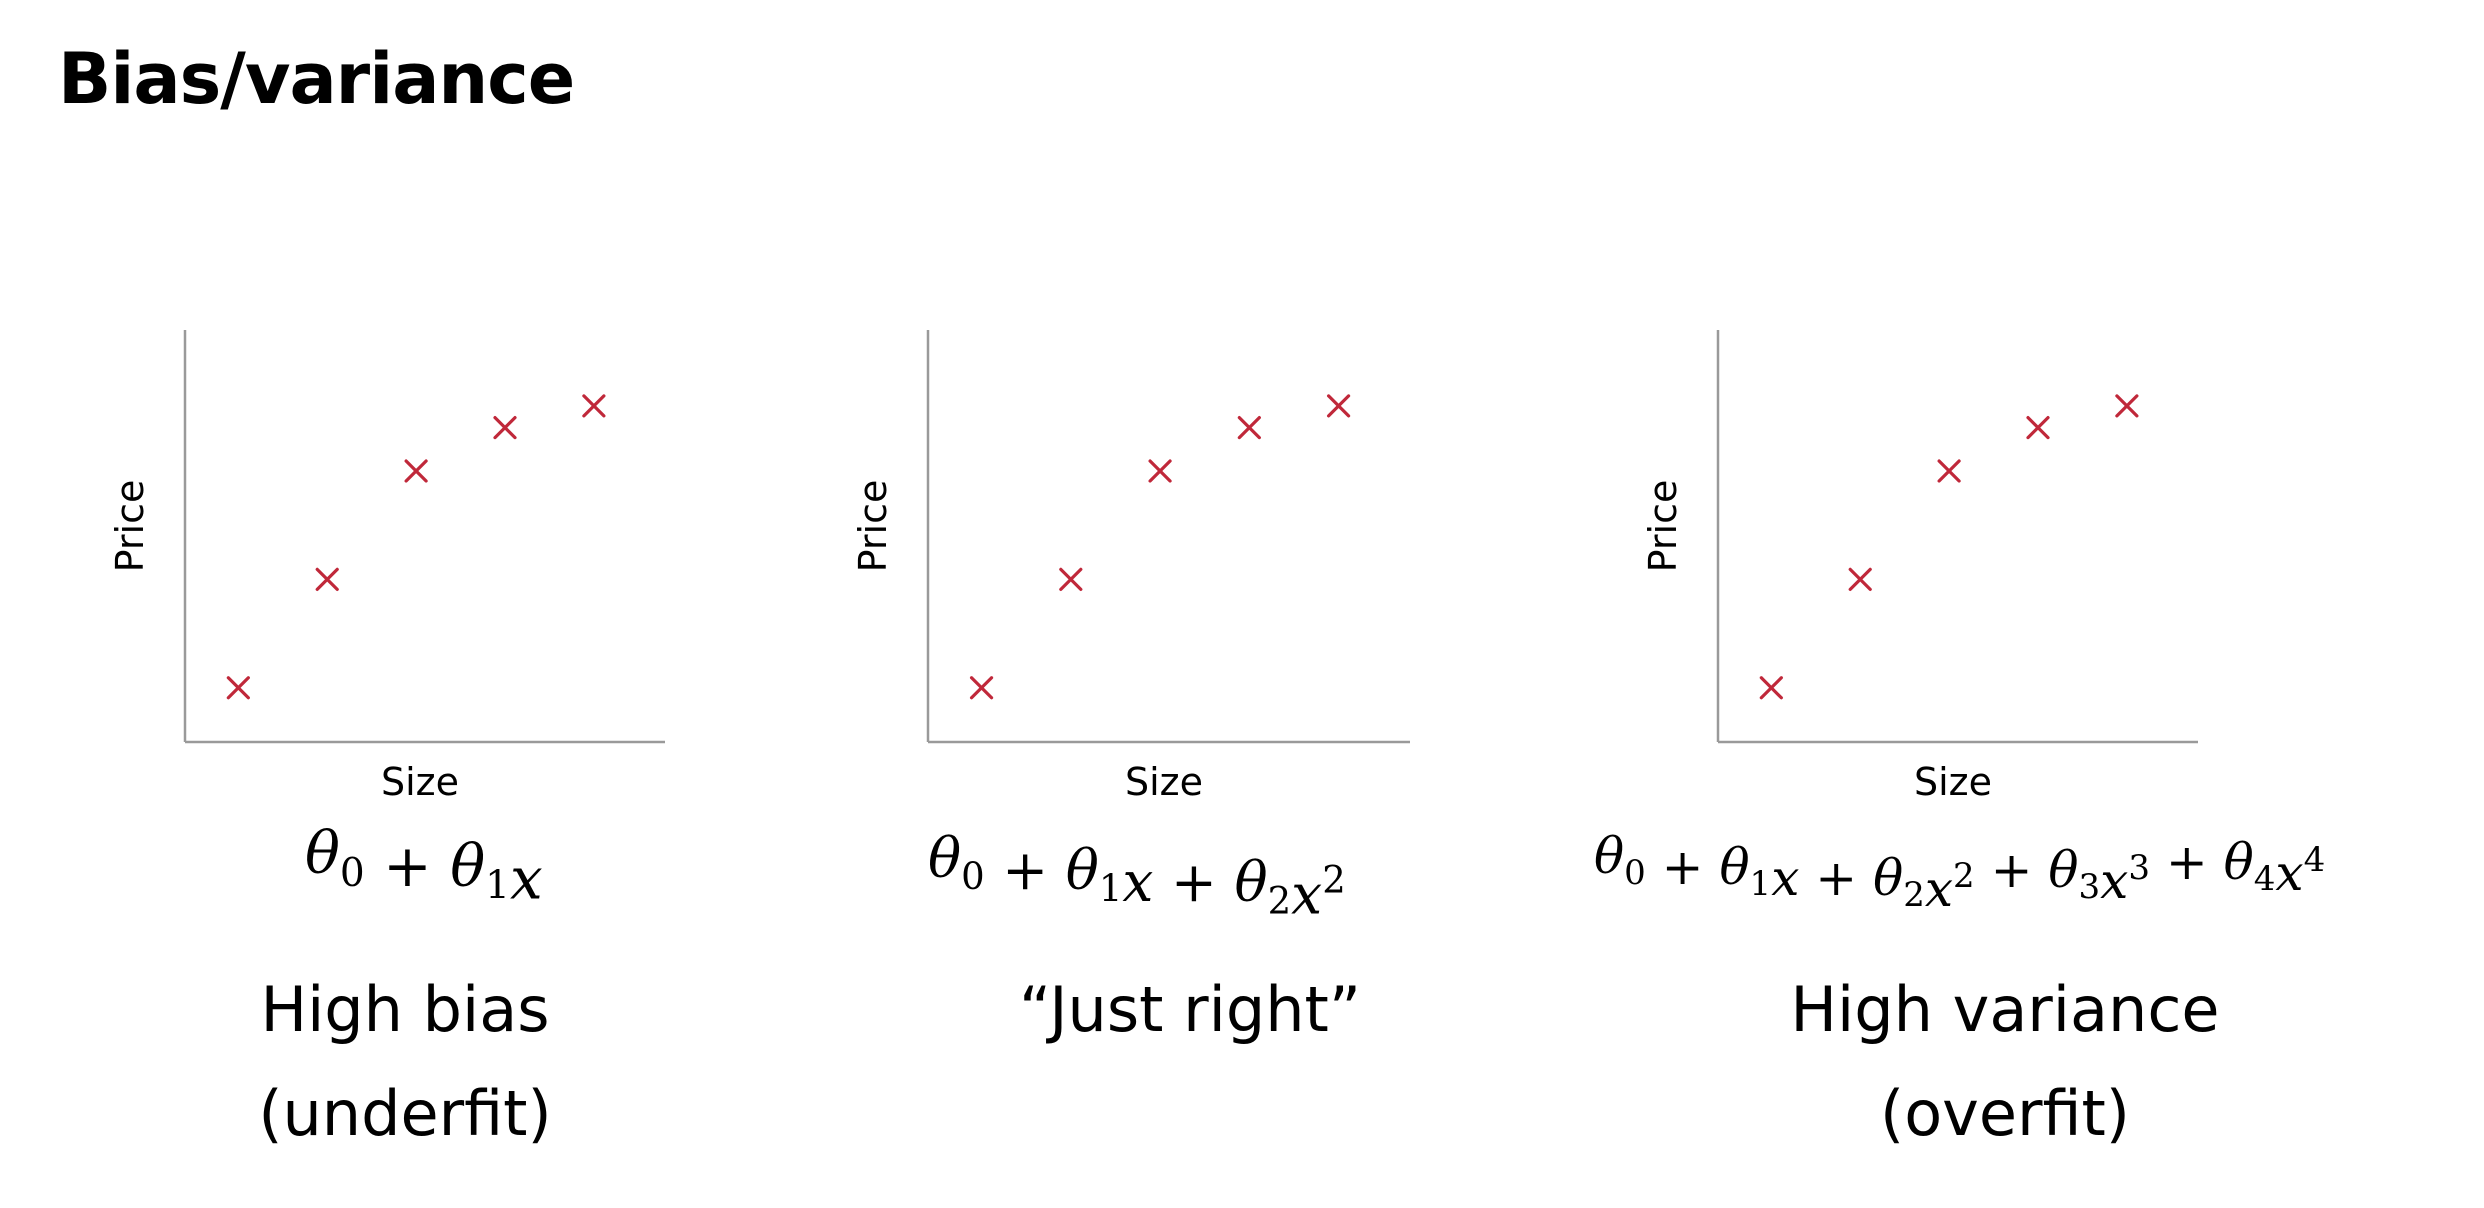 The image size is (2484, 1208). What do you see at coordinates (1130, 628) in the screenshot?
I see `chart-2: Price Size θ0 + θ1x + θ2x2` at bounding box center [1130, 628].